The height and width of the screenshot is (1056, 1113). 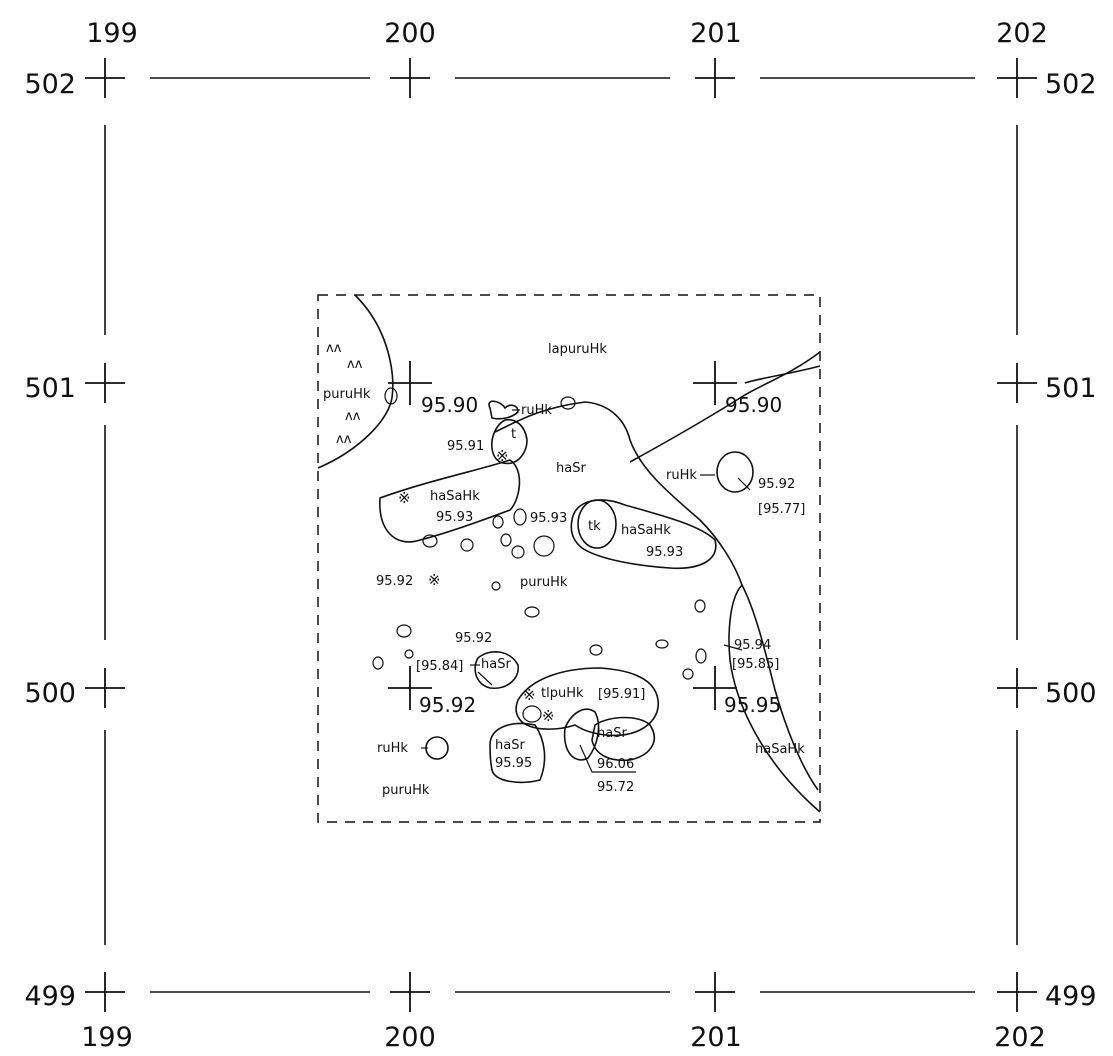 I want to click on soil-label: tk, so click(x=594, y=526).